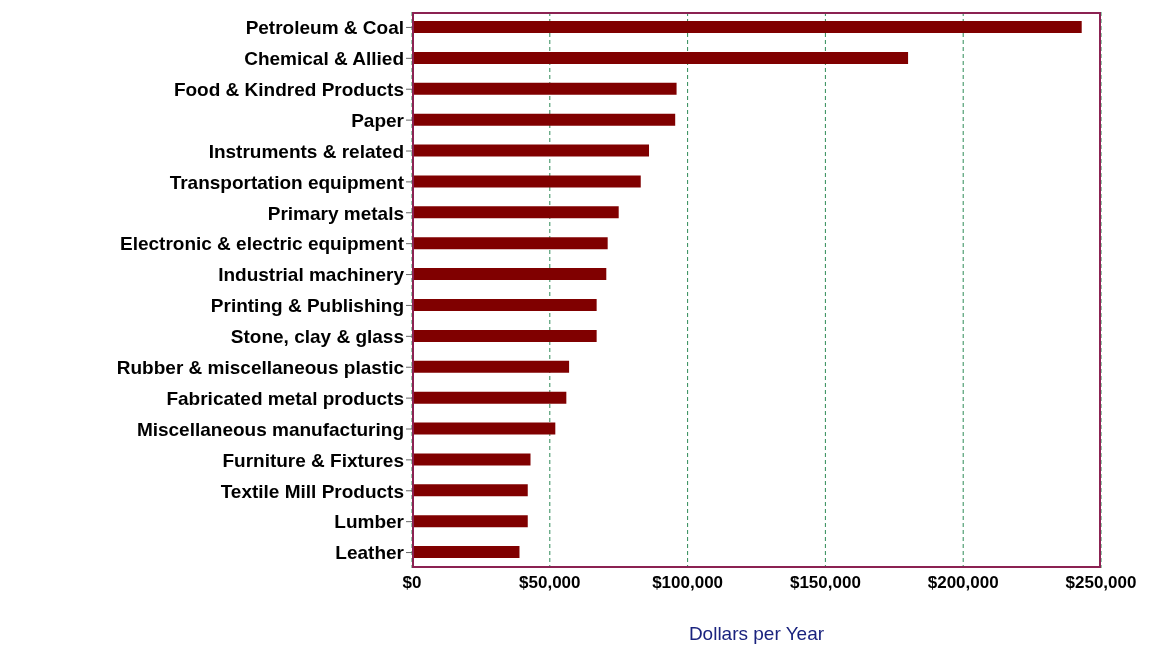 The width and height of the screenshot is (1159, 658). Describe the element at coordinates (306, 151) in the screenshot. I see `y-tick-label: Instruments & related` at that location.